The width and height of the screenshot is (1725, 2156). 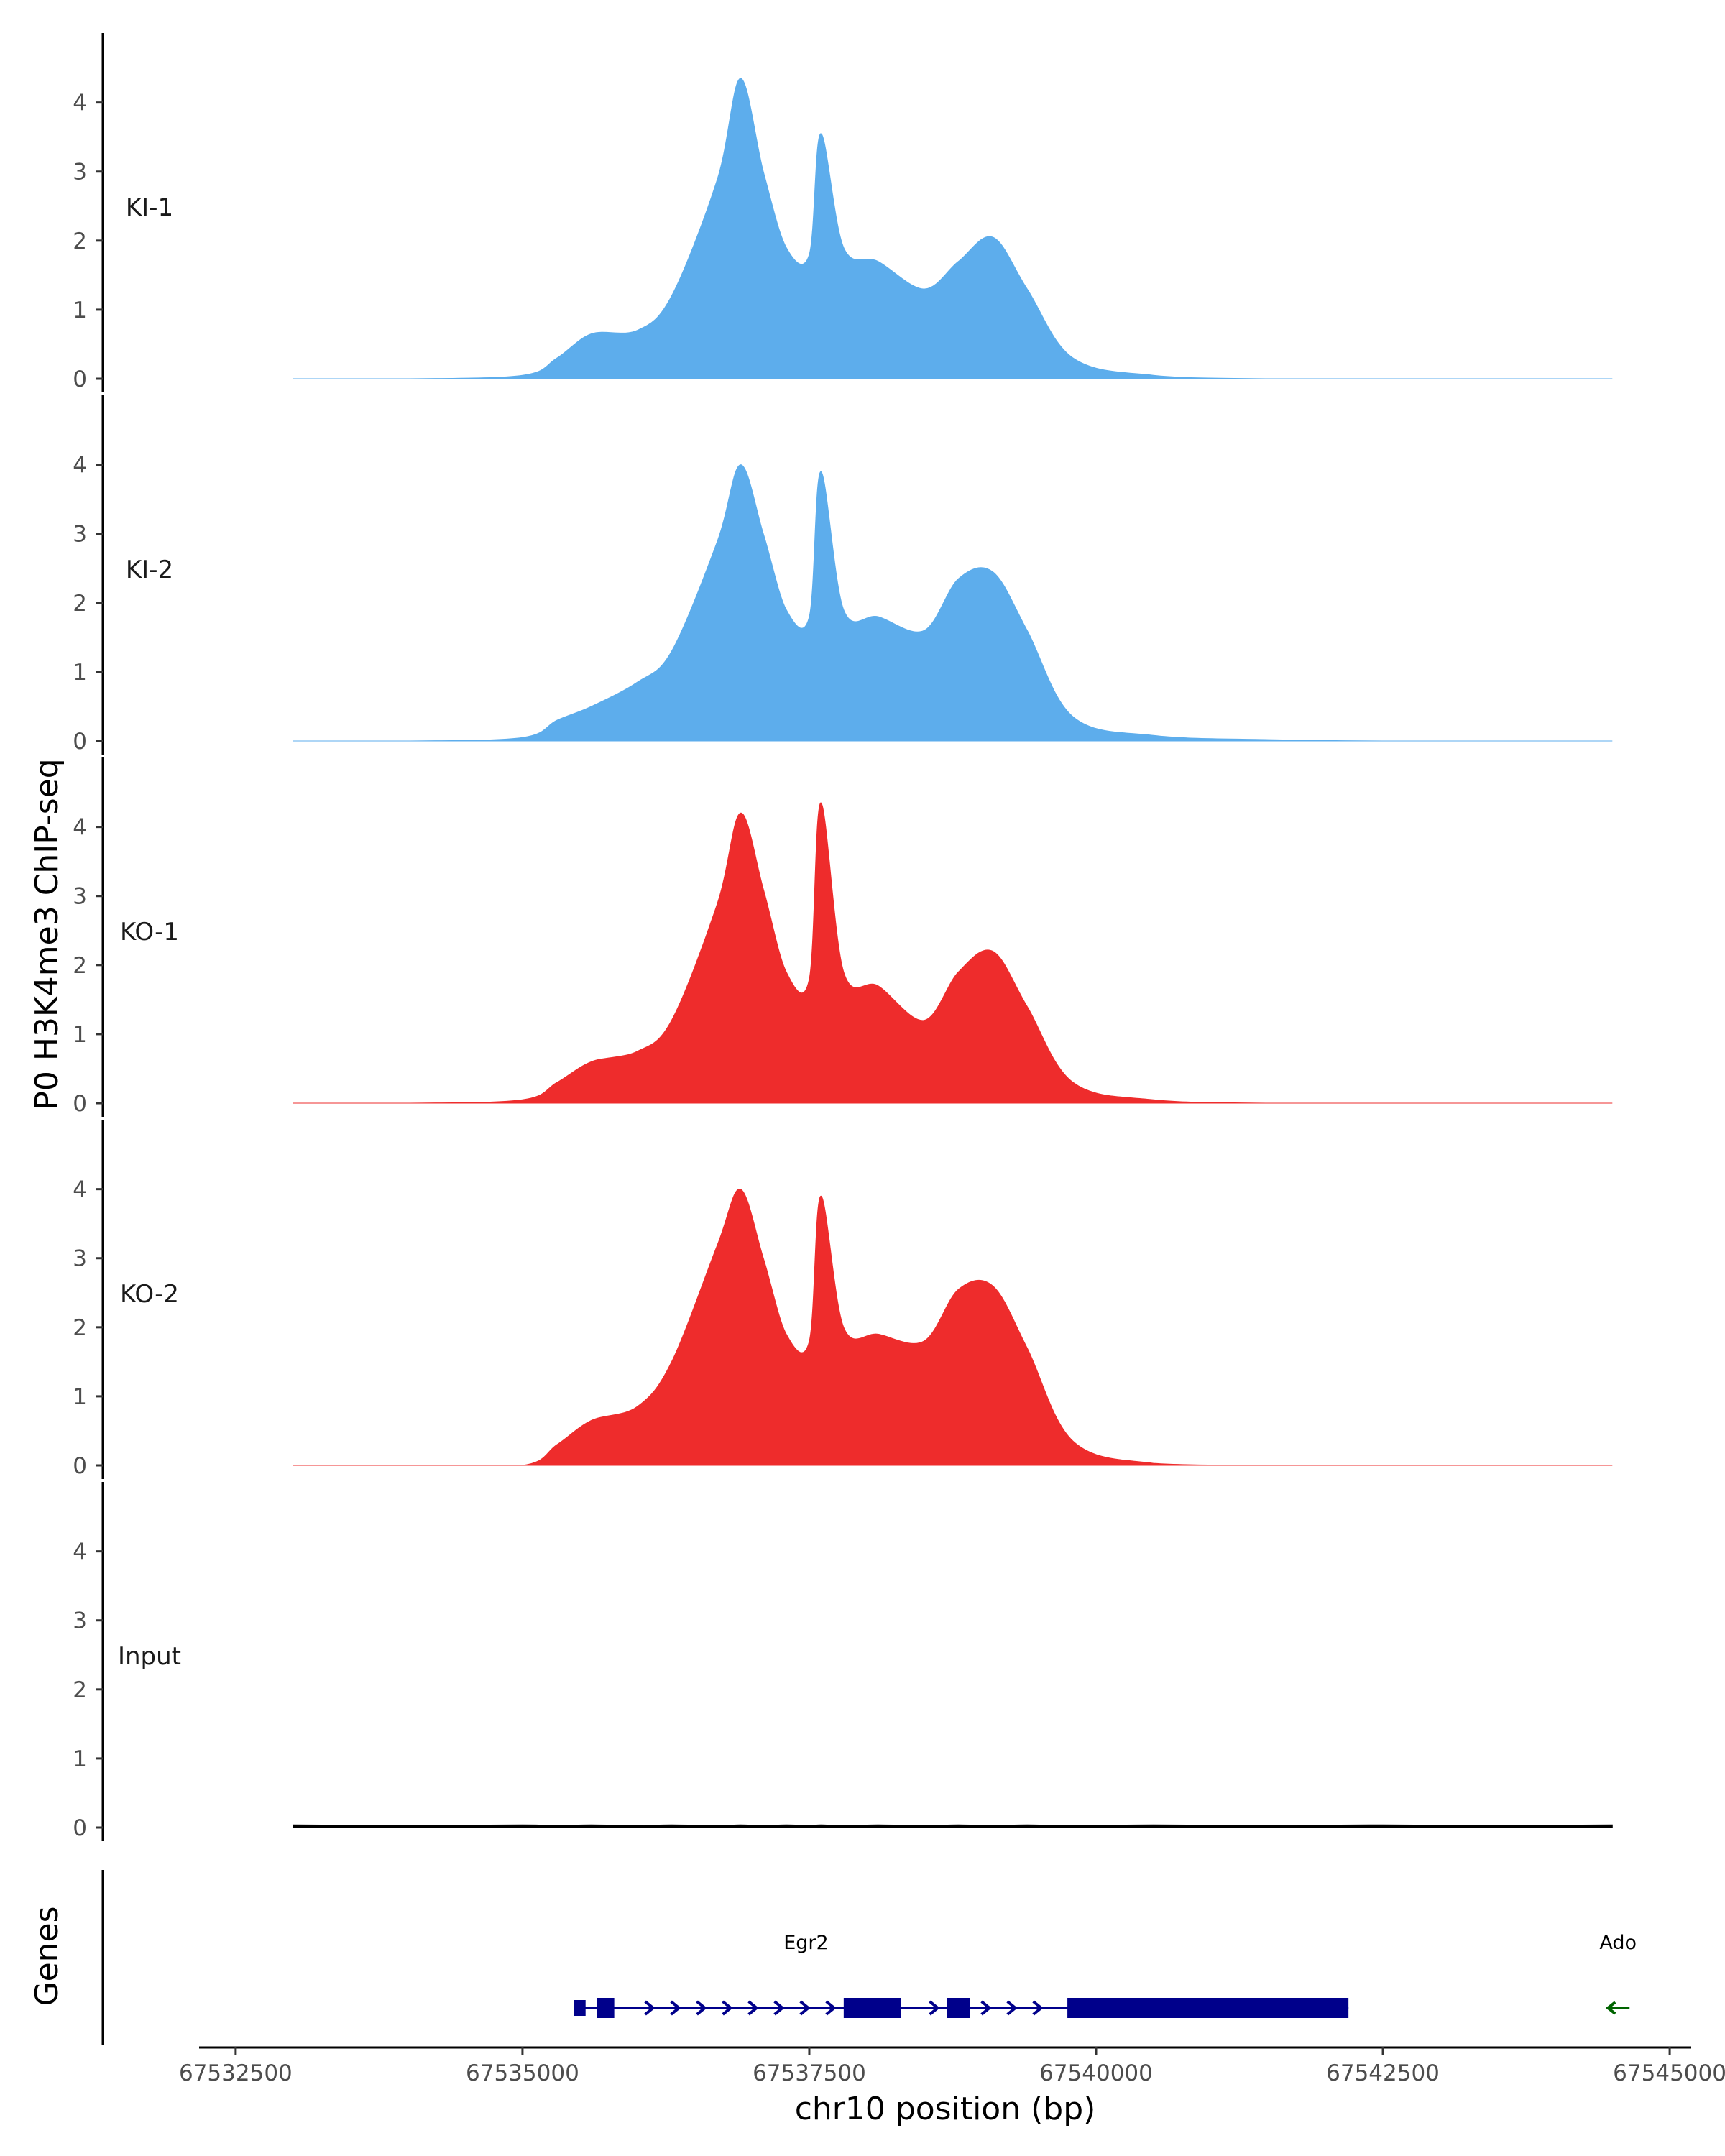 I want to click on track-label: KI-1, so click(x=149, y=208).